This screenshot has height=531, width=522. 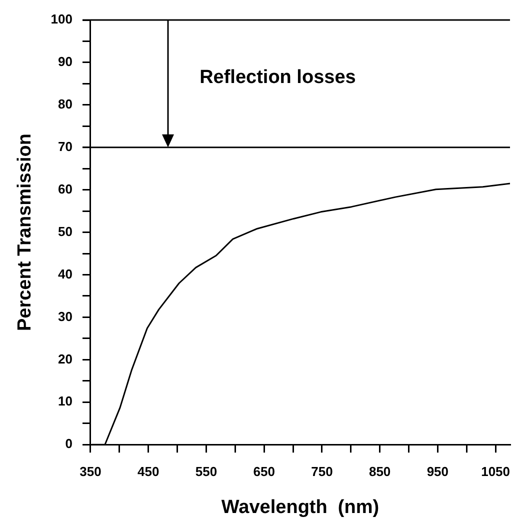 What do you see at coordinates (437, 471) in the screenshot?
I see `x-tick-label: 950` at bounding box center [437, 471].